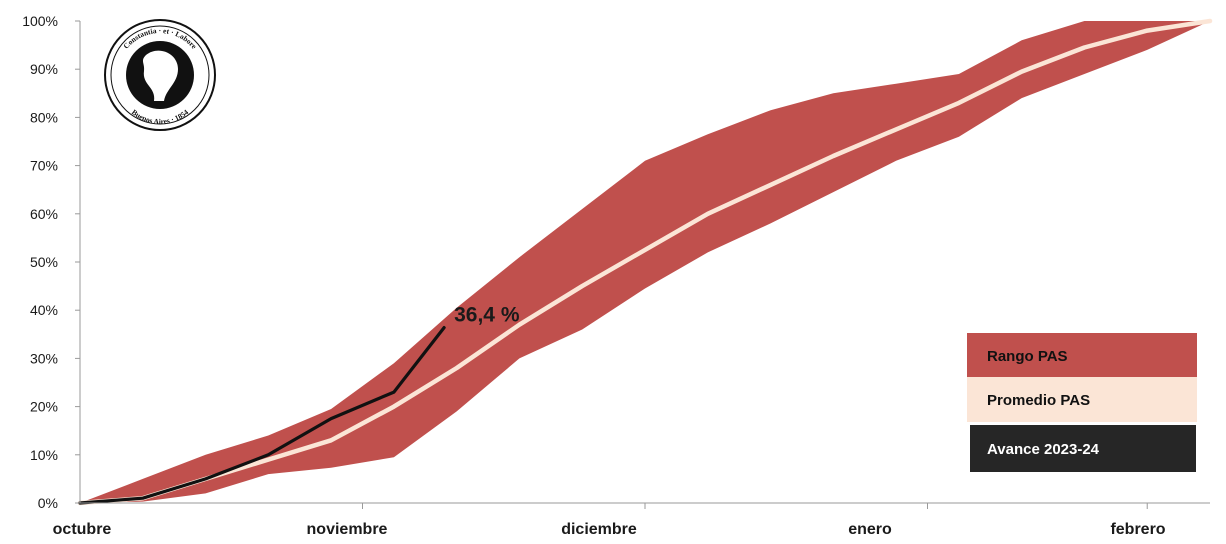 The height and width of the screenshot is (544, 1226). I want to click on y-tick-label: 20%, so click(44, 407).